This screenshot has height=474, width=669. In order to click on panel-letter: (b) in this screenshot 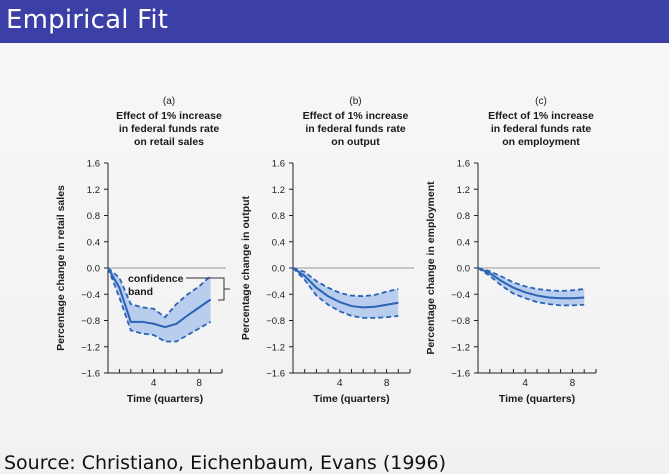, I will do `click(355, 101)`.